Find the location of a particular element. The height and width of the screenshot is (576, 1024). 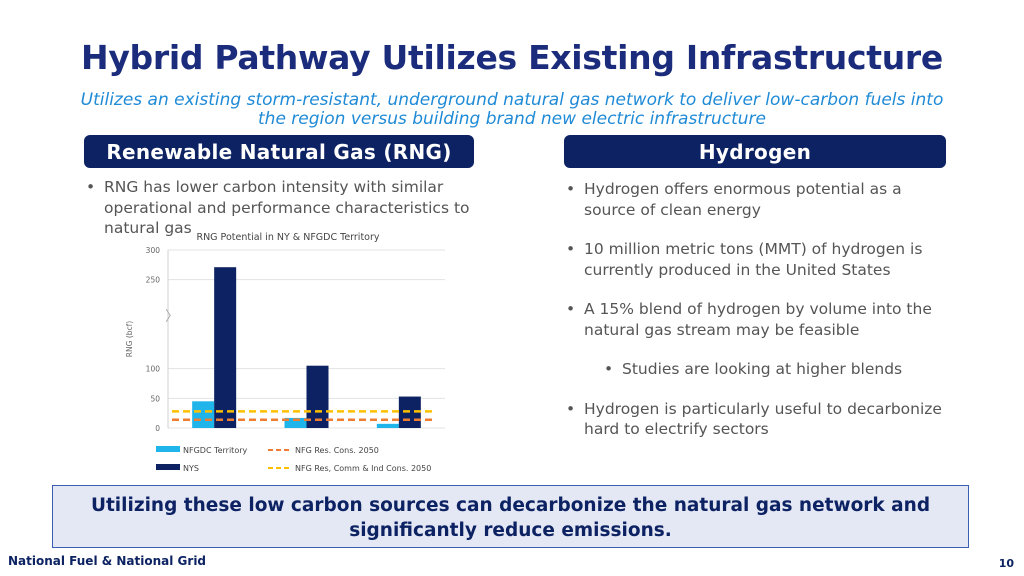

y-axis-label: RNG (bcf) is located at coordinates (129, 339).